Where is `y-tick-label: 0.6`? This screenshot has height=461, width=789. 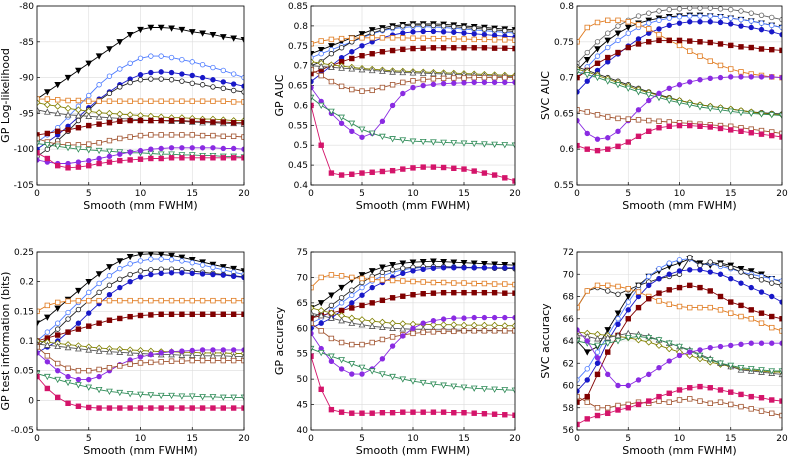 y-tick-label: 0.6 is located at coordinates (567, 150).